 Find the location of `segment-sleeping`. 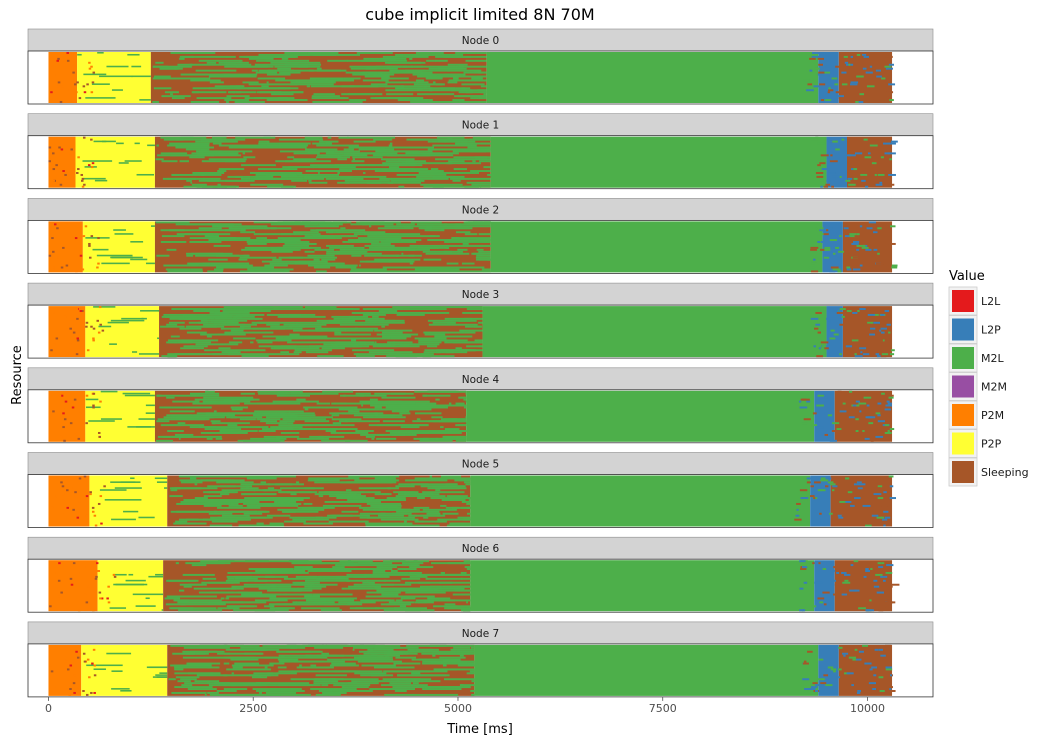

segment-sleeping is located at coordinates (863, 586).